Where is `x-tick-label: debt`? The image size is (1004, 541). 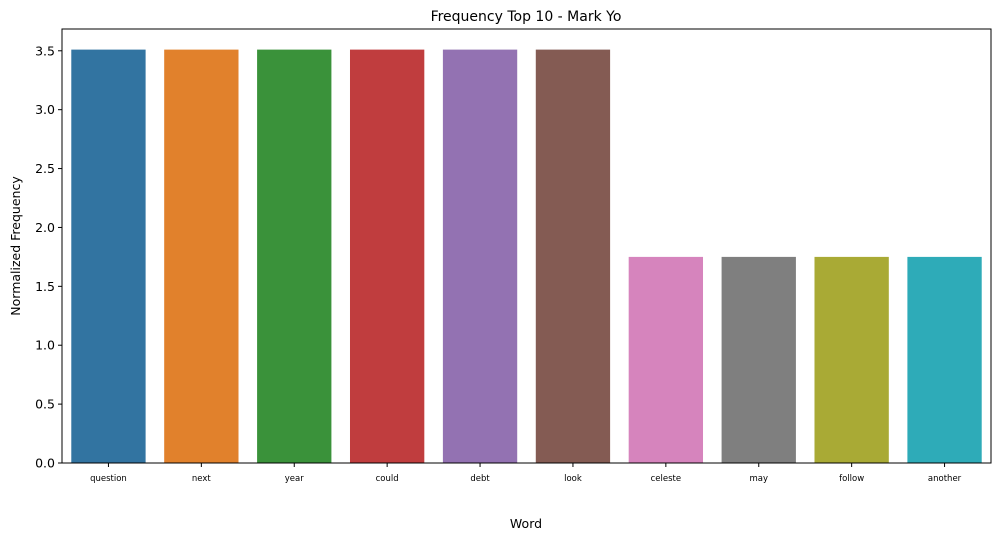 x-tick-label: debt is located at coordinates (480, 479).